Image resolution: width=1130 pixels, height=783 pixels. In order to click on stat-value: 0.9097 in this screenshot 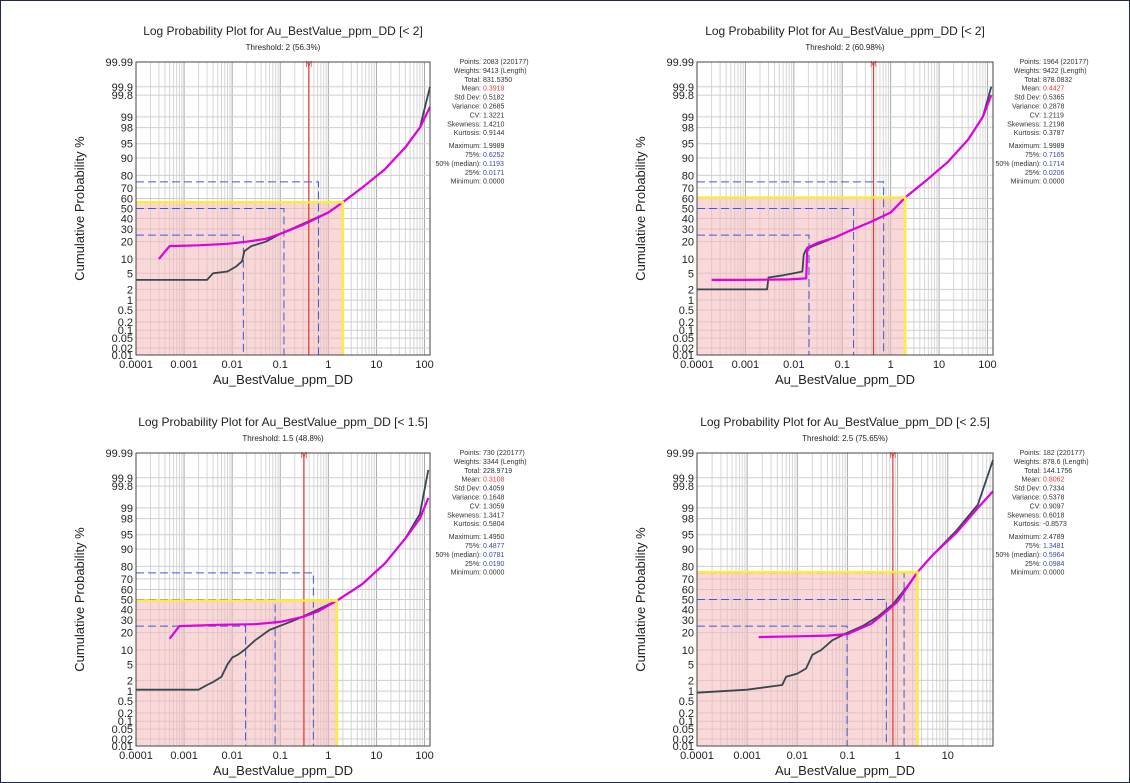, I will do `click(1054, 506)`.